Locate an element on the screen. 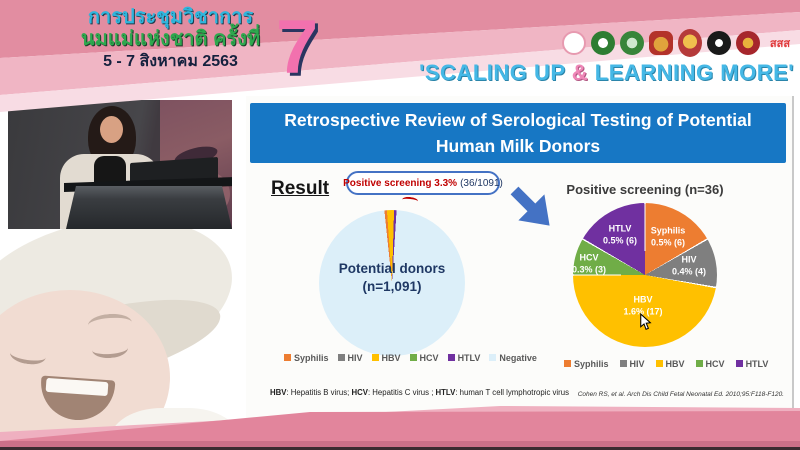 This screenshot has height=450, width=800. badge-detail-text: (36/1091) is located at coordinates (481, 183).